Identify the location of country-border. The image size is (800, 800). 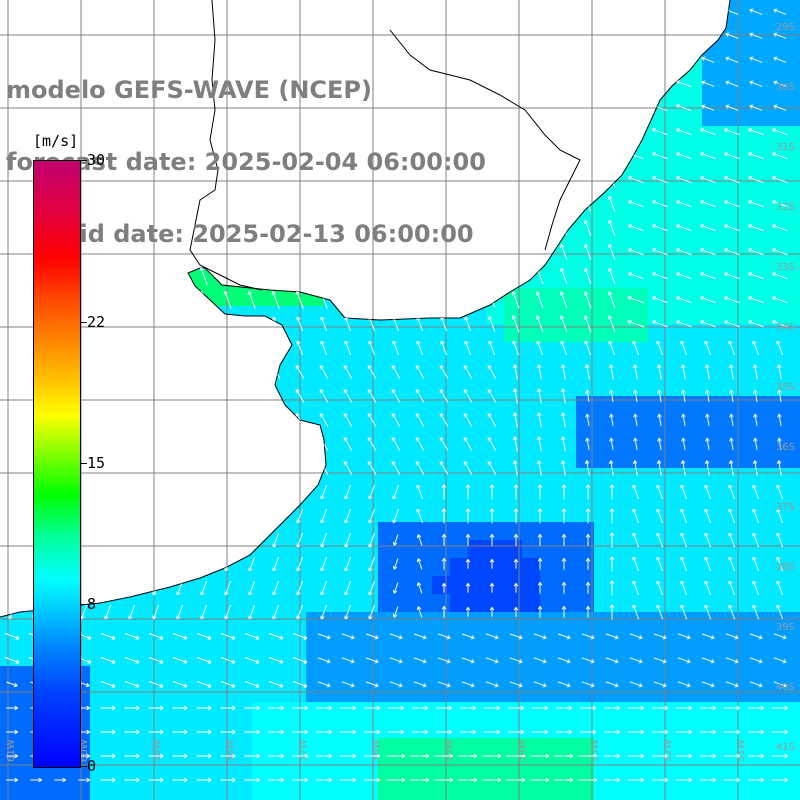
(226, 145).